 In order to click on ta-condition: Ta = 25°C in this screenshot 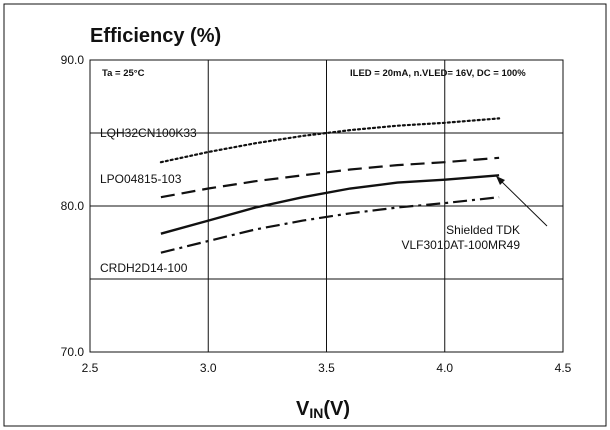, I will do `click(123, 73)`.